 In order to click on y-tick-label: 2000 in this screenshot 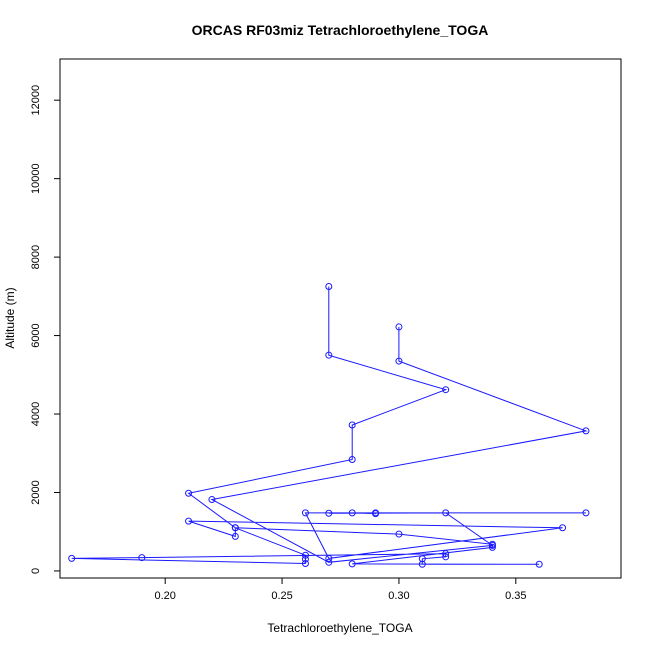, I will do `click(36, 492)`.